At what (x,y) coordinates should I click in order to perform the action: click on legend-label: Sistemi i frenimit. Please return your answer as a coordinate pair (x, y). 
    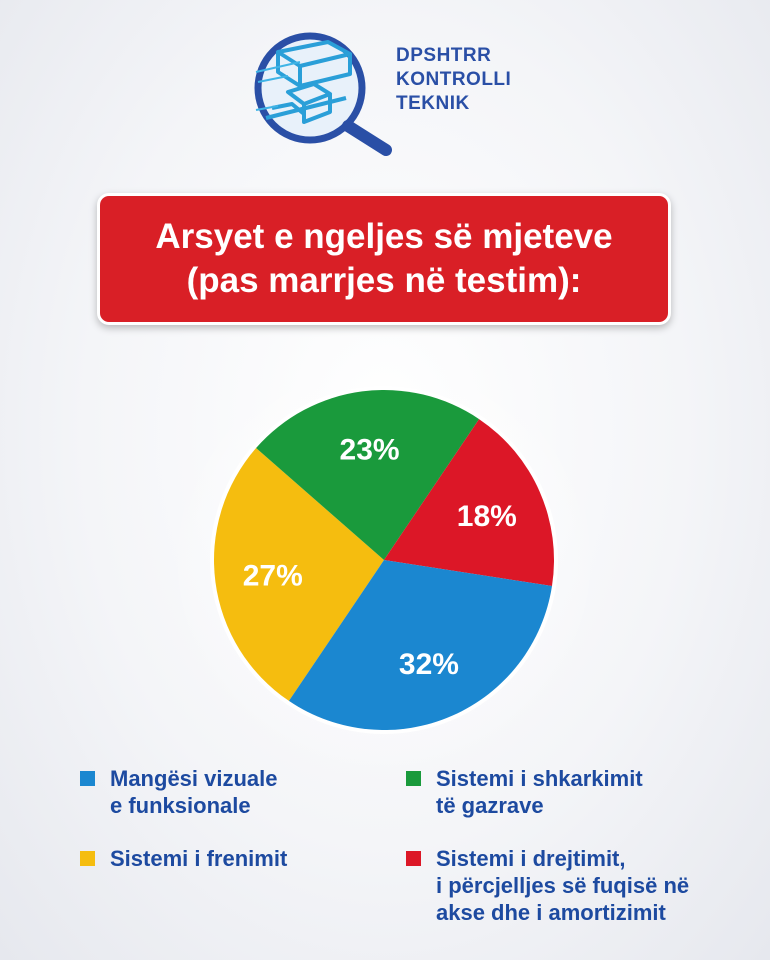
    Looking at the image, I should click on (199, 858).